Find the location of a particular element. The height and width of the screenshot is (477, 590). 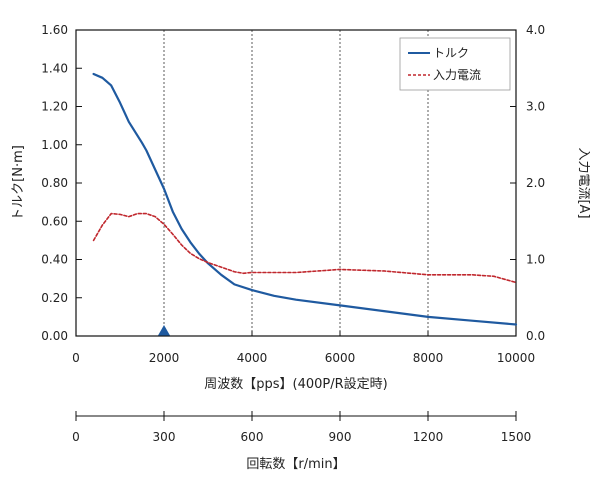

secondary-x-tick-label: 1500 is located at coordinates (516, 437).